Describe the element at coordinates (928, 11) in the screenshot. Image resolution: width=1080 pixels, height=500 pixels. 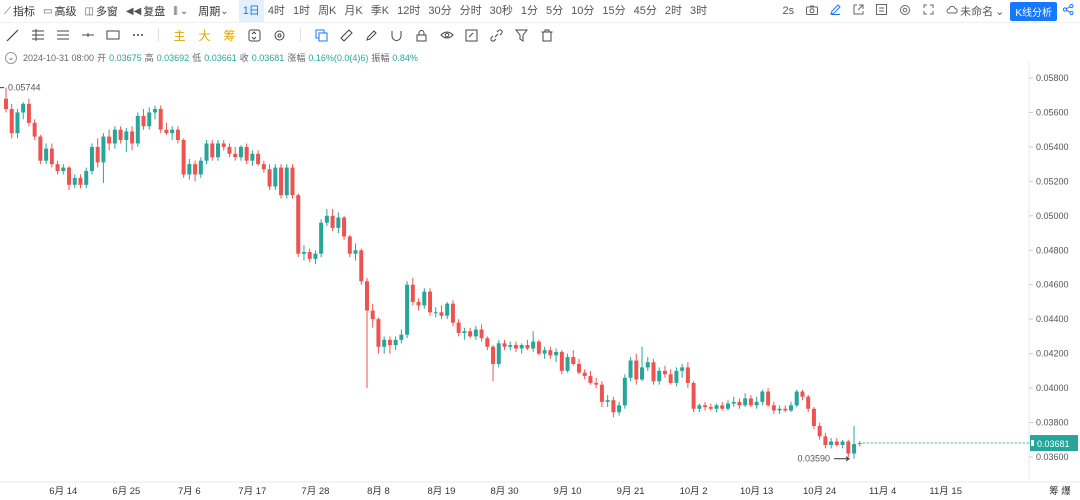
I see `fullscreen-icon` at that location.